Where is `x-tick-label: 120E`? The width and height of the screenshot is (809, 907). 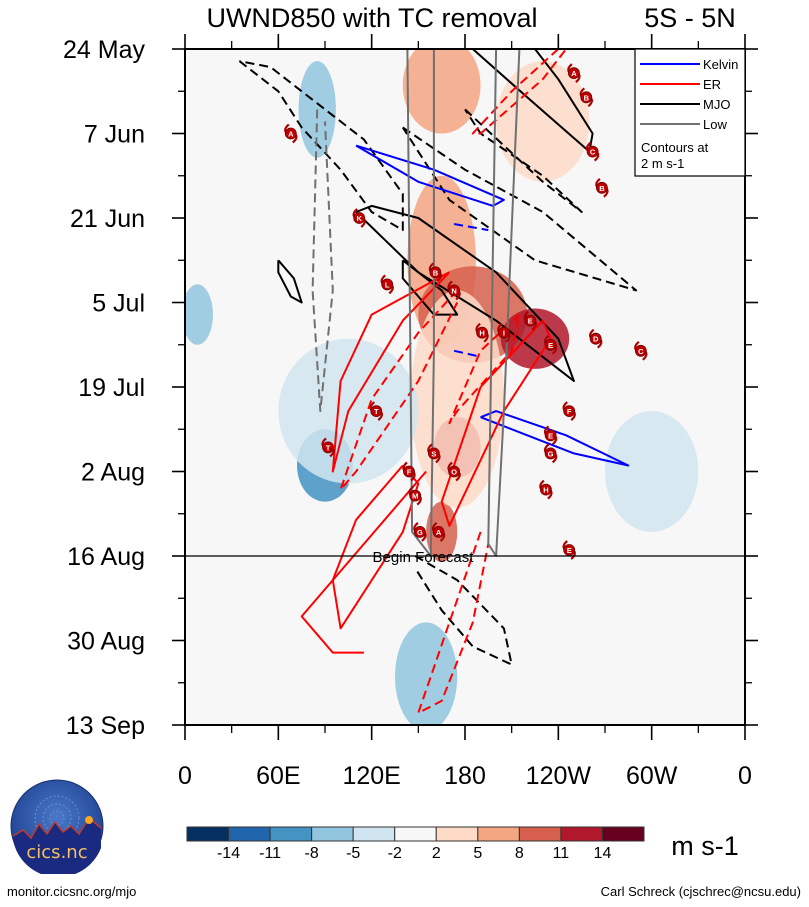 x-tick-label: 120E is located at coordinates (371, 776).